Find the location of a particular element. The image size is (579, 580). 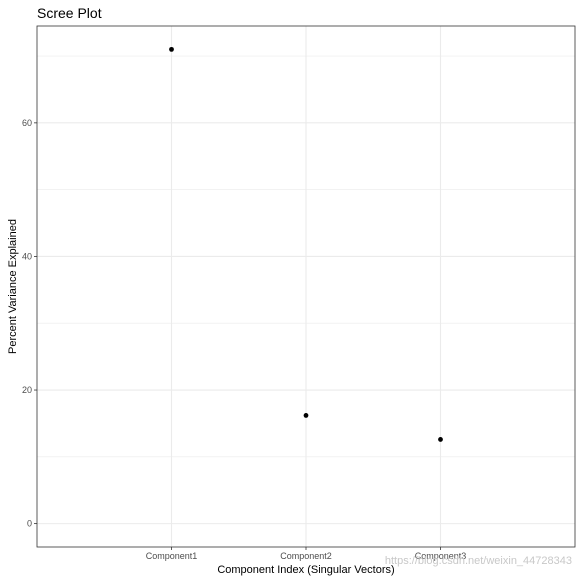

y-tick-label: 0 is located at coordinates (29, 524).